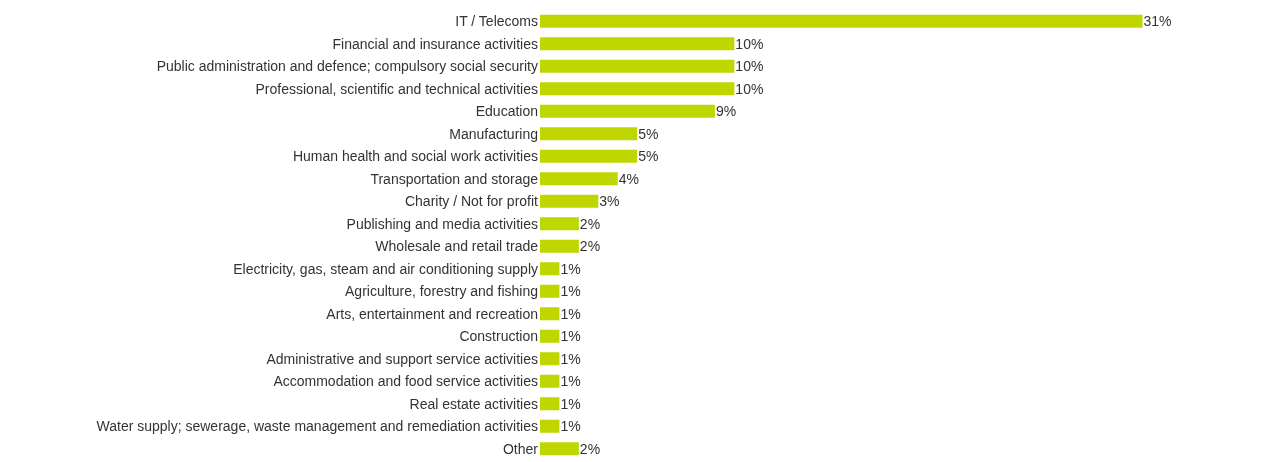  I want to click on y-tick-label: Human health and social work activities, so click(415, 156).